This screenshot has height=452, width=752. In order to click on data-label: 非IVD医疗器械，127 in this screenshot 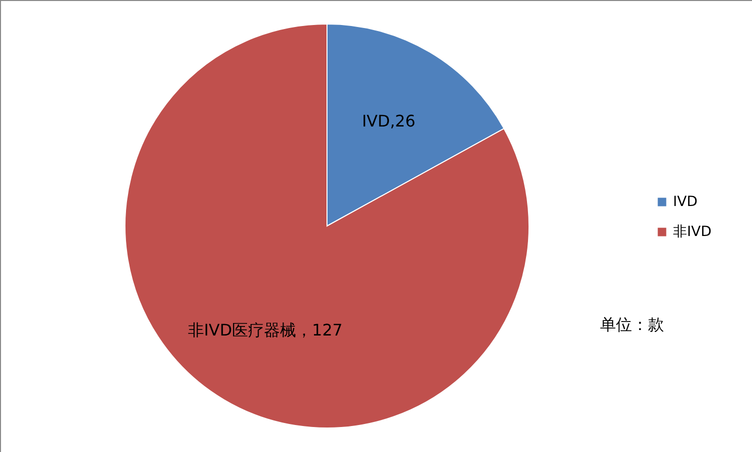, I will do `click(265, 330)`.